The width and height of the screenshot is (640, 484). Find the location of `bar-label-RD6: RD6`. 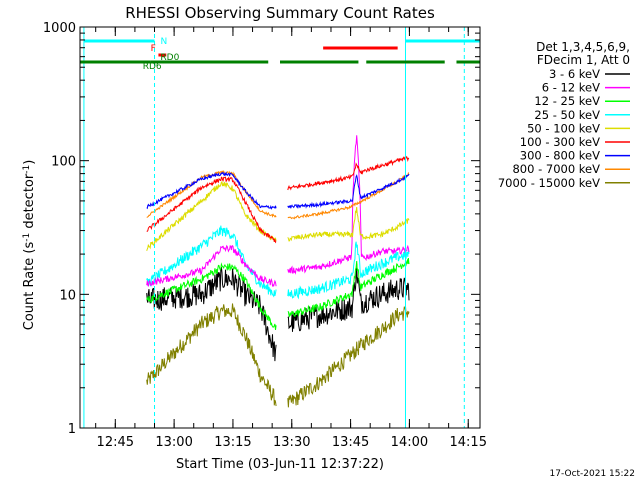

bar-label-RD6: RD6 is located at coordinates (152, 67).